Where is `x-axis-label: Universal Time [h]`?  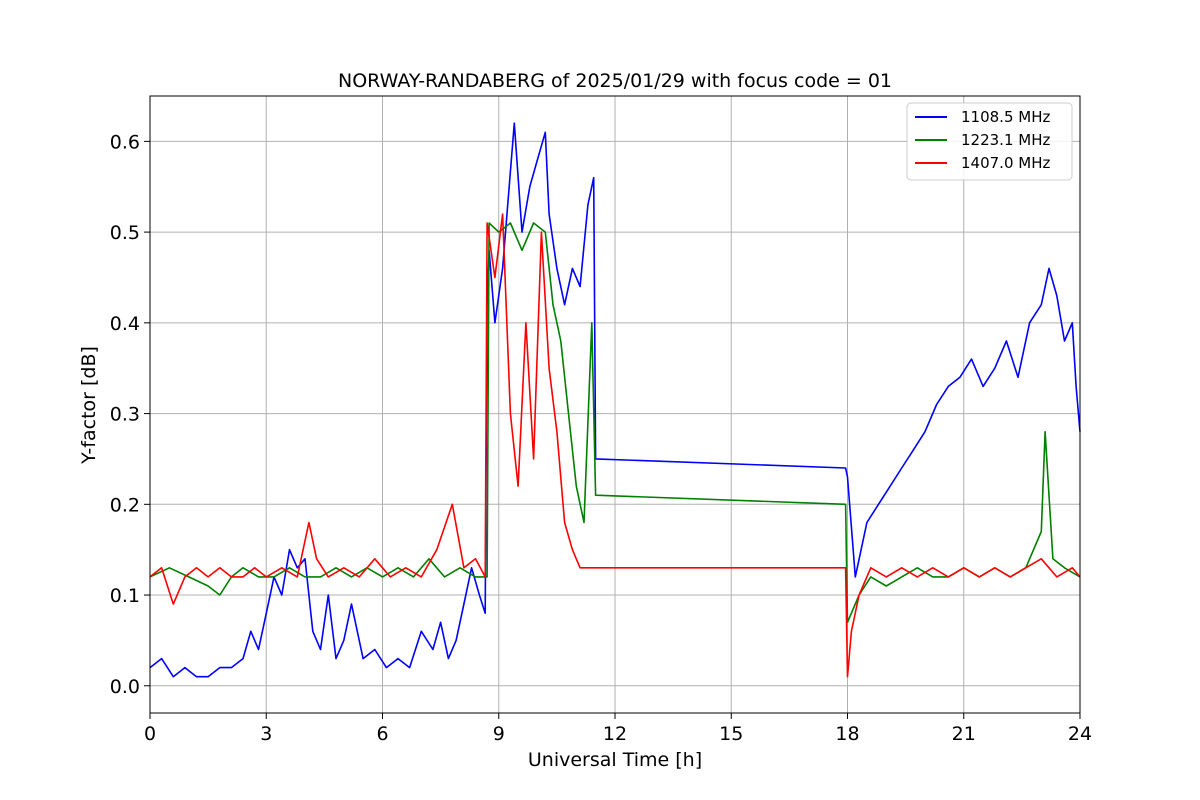 x-axis-label: Universal Time [h] is located at coordinates (615, 760).